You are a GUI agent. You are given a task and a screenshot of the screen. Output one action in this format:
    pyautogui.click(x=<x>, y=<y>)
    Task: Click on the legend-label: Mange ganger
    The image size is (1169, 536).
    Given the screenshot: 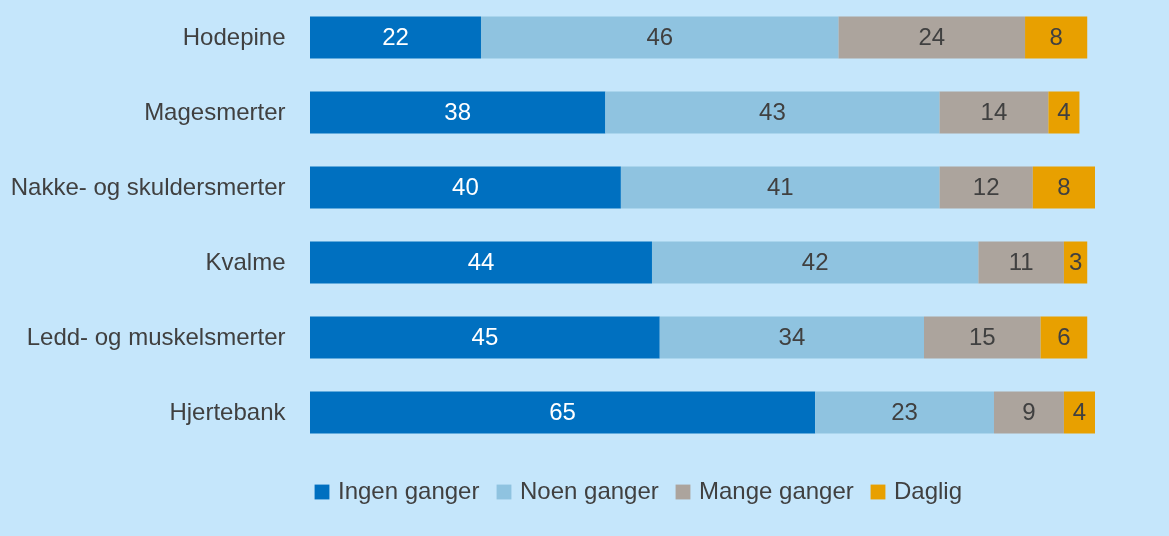 What is the action you would take?
    pyautogui.click(x=776, y=490)
    